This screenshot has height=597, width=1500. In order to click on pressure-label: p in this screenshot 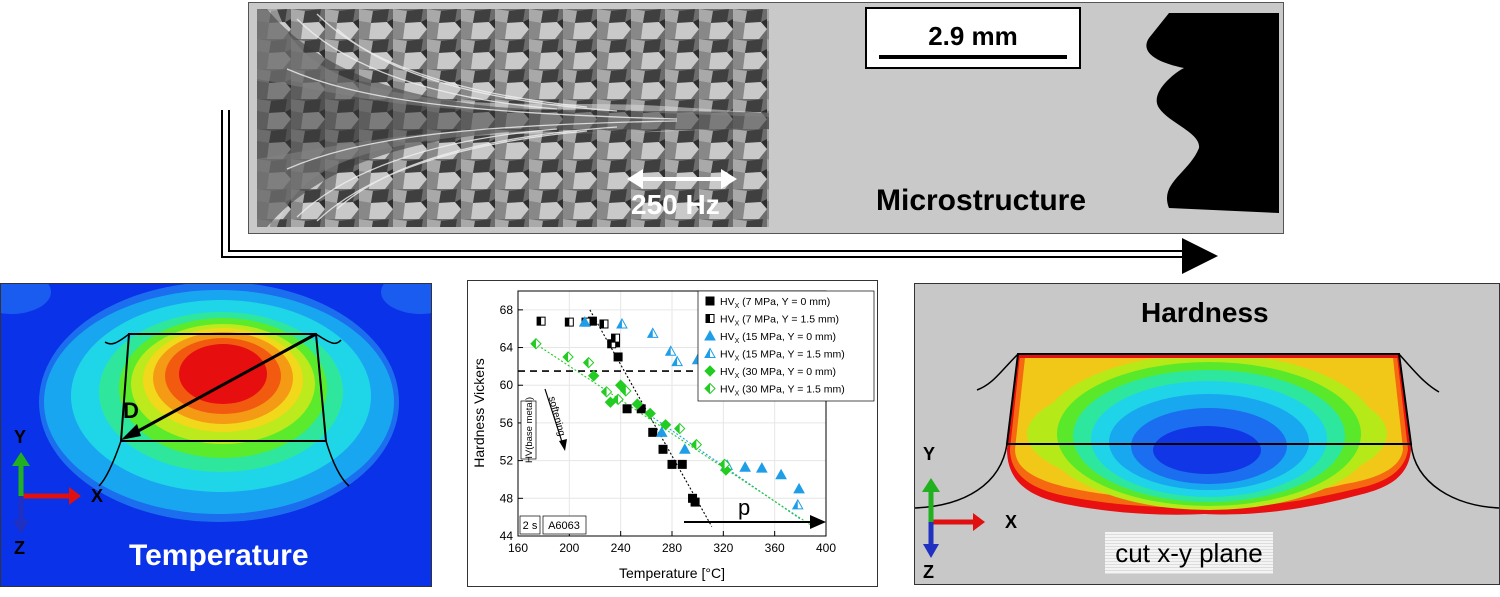, I will do `click(744, 507)`.